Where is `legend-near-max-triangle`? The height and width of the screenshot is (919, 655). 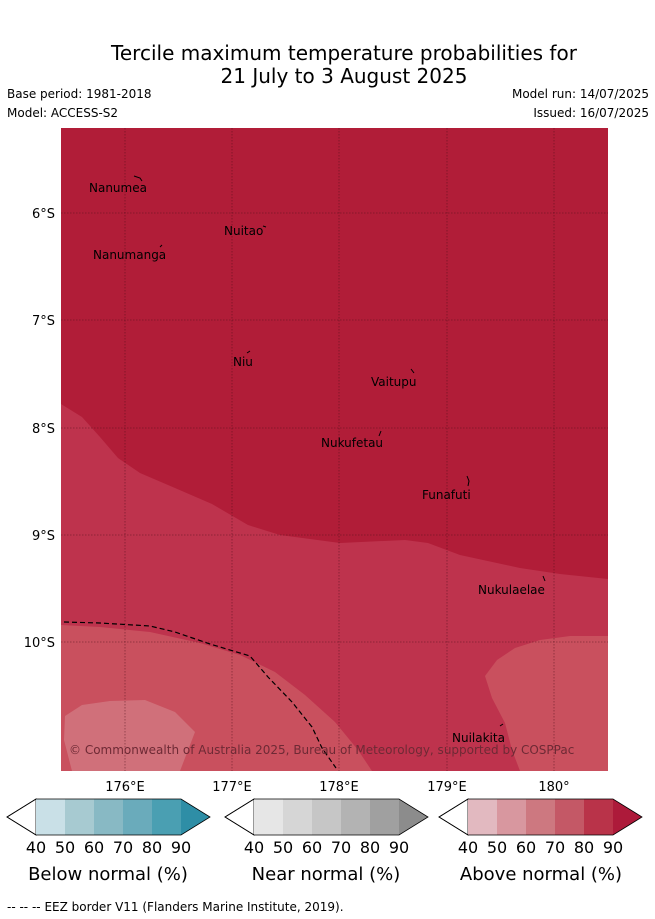
legend-near-max-triangle is located at coordinates (413, 817).